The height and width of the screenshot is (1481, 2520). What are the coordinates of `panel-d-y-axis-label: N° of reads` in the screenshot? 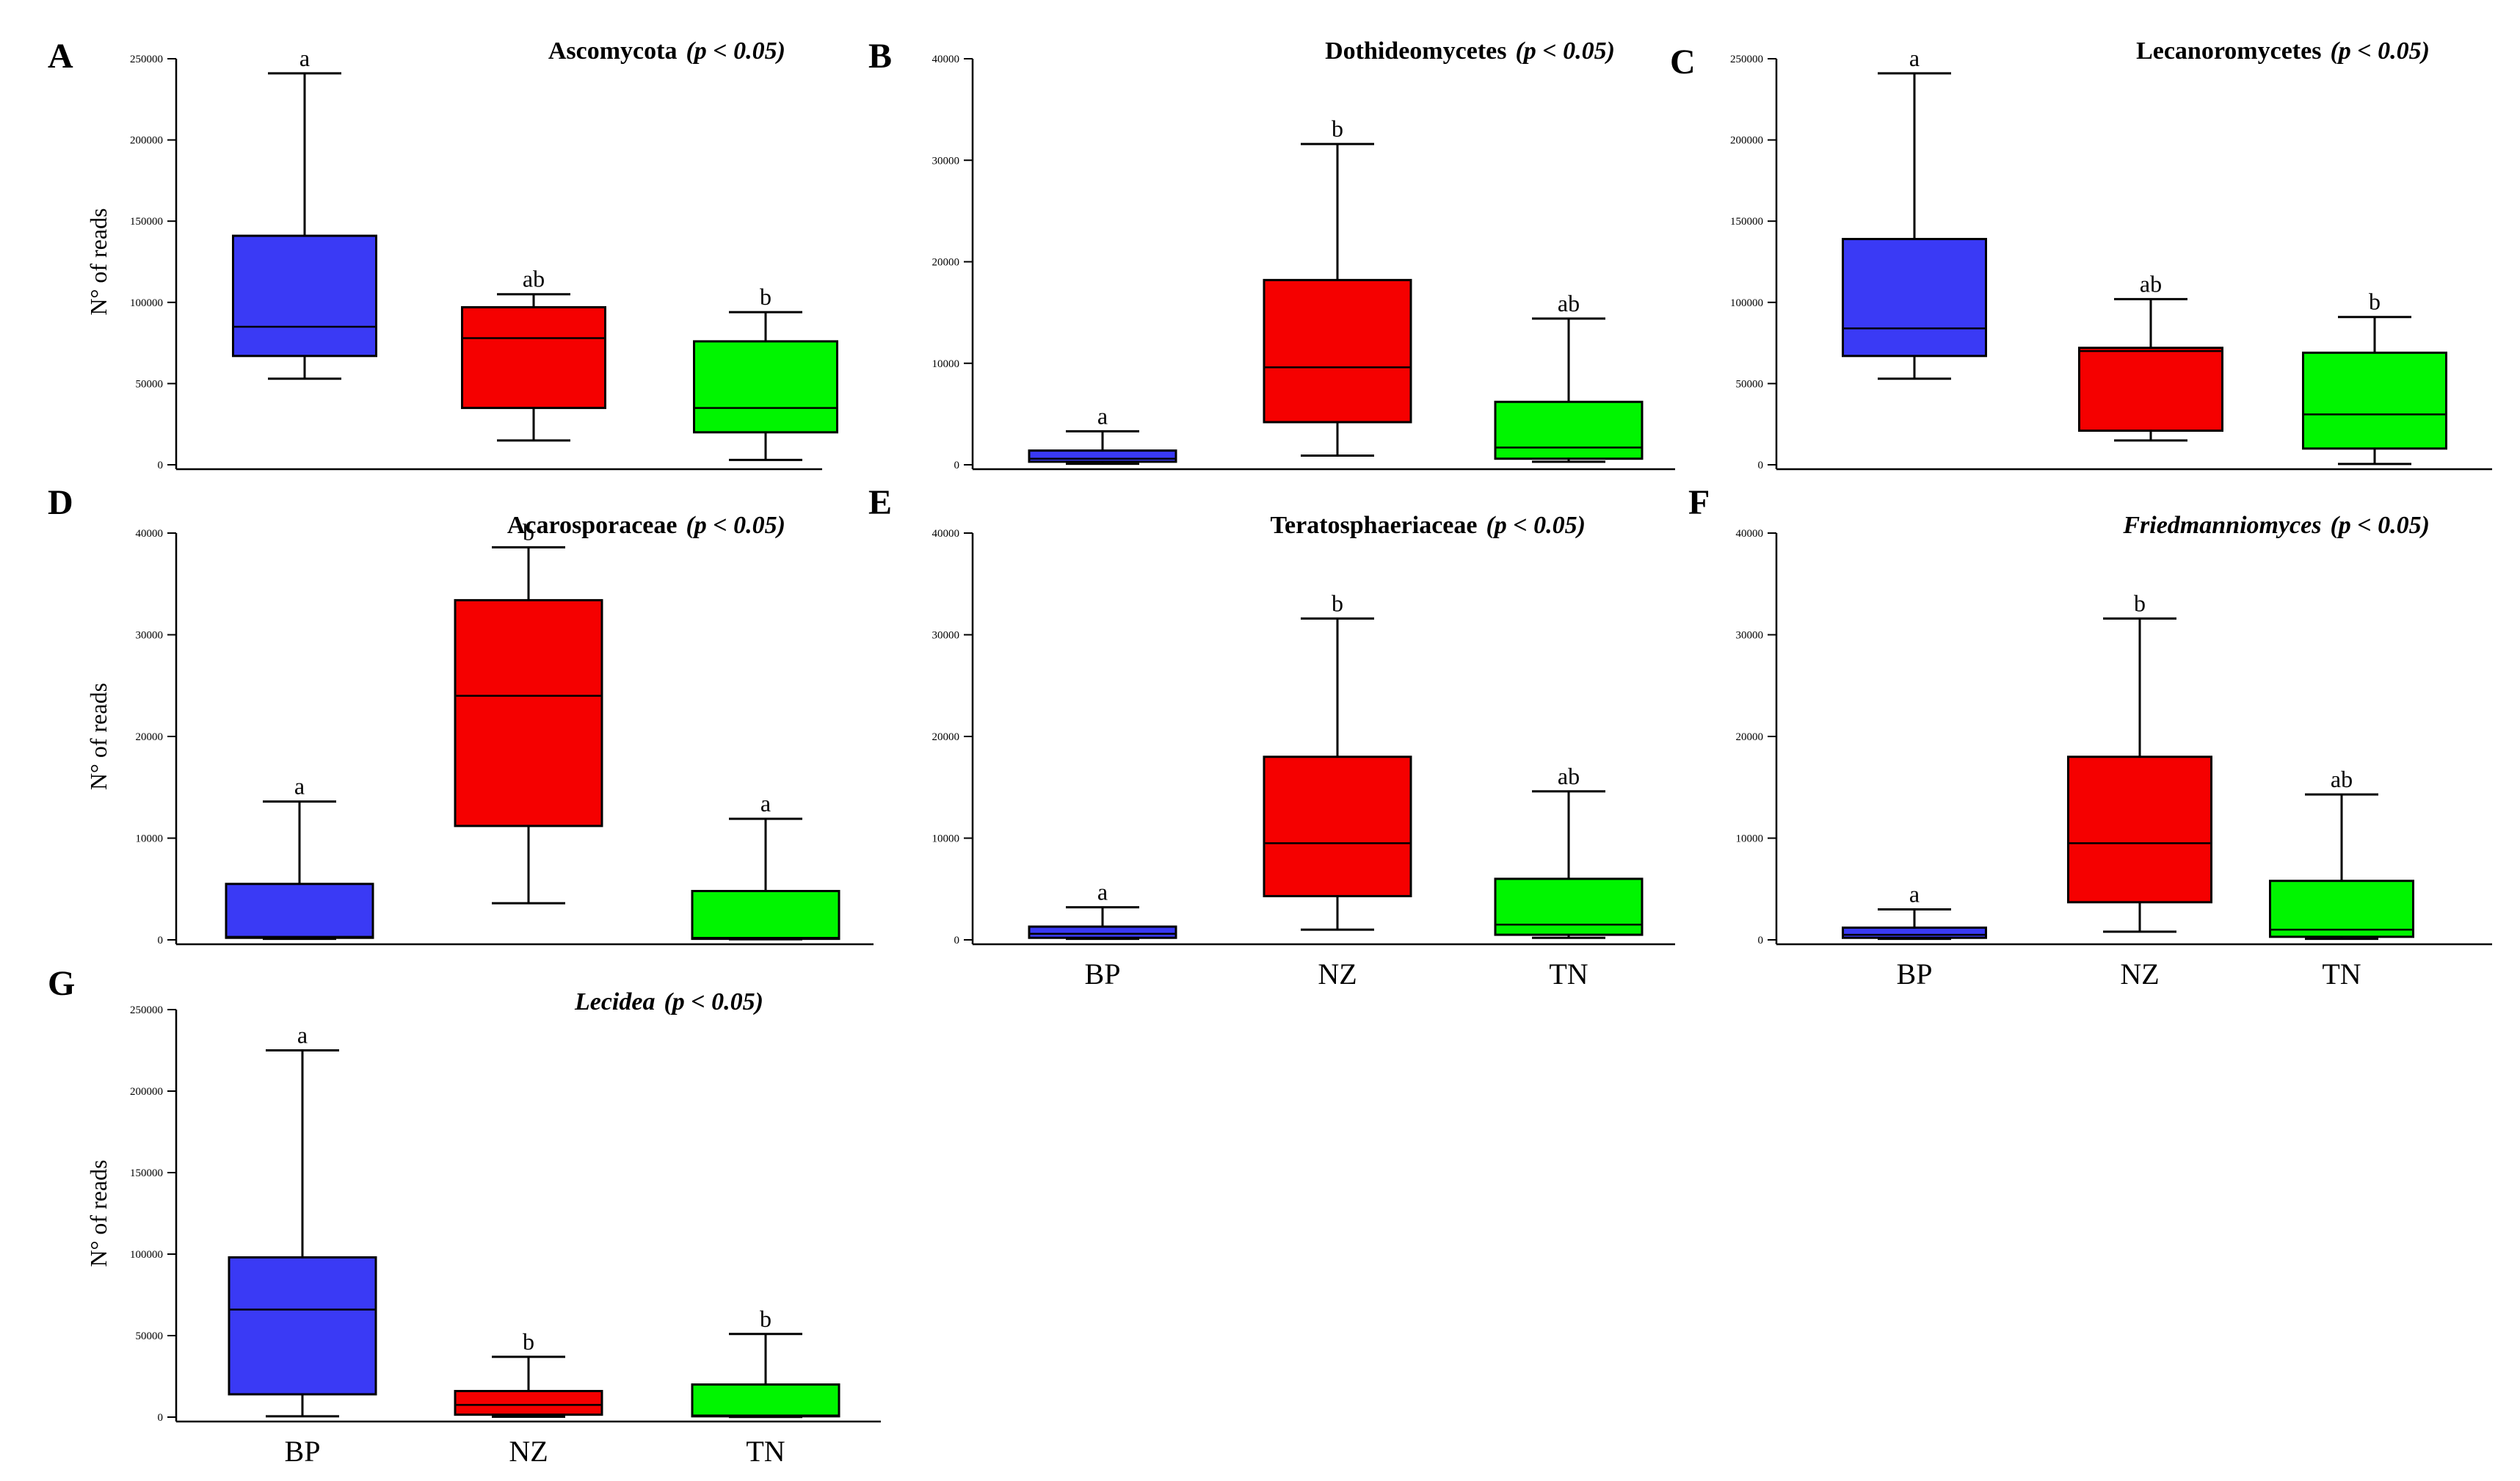 It's located at (99, 736).